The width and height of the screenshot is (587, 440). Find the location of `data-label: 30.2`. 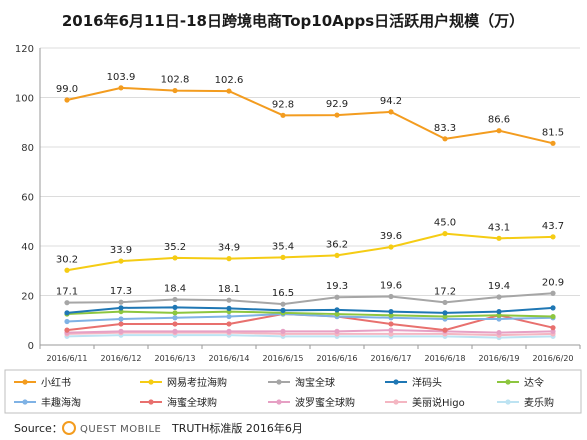

data-label: 30.2 is located at coordinates (67, 259).